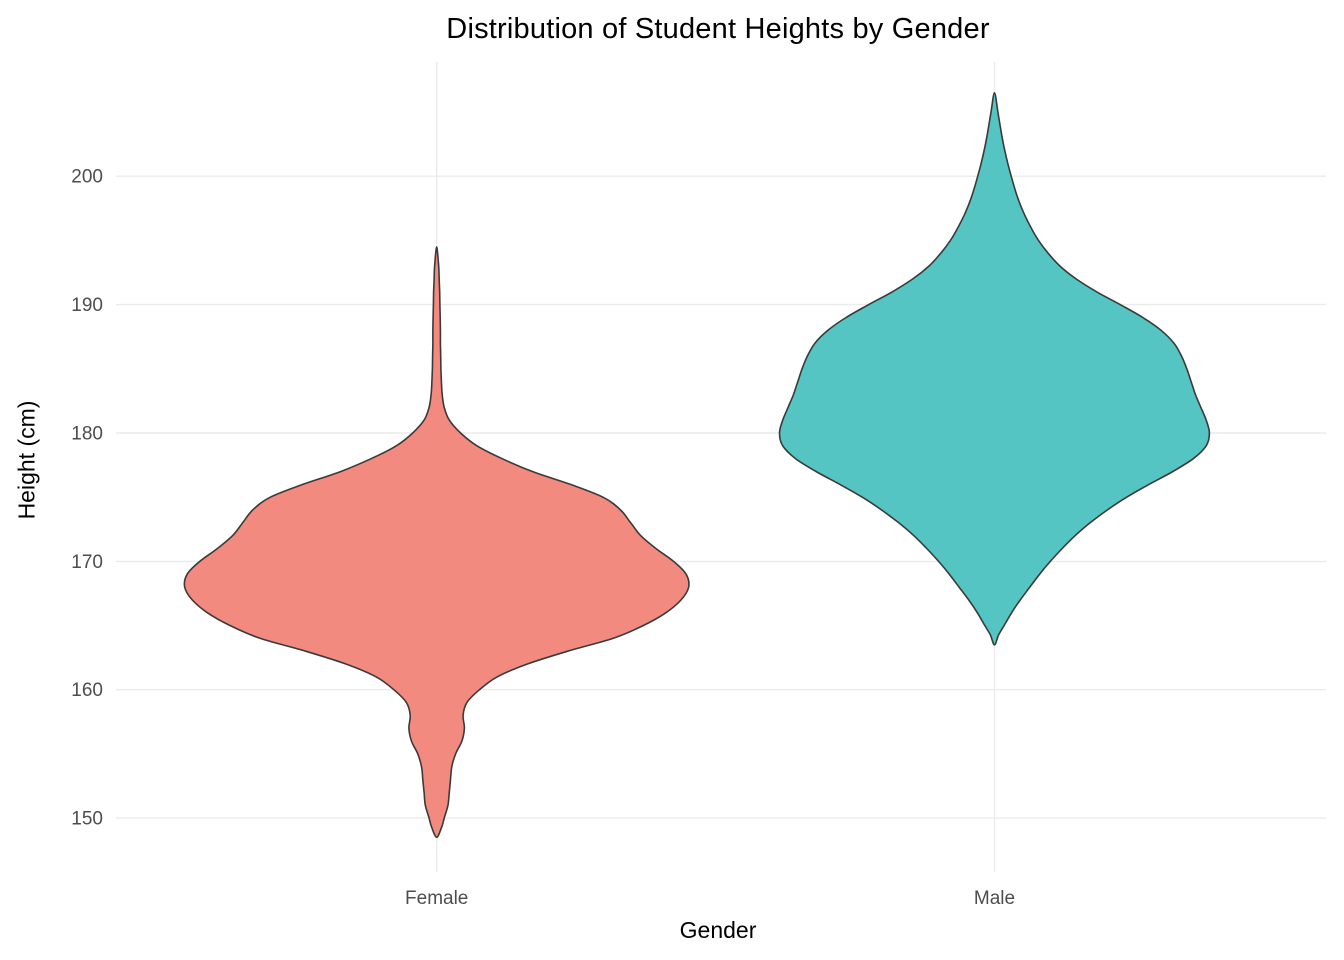  What do you see at coordinates (87, 562) in the screenshot?
I see `y-tick-label-170: 170` at bounding box center [87, 562].